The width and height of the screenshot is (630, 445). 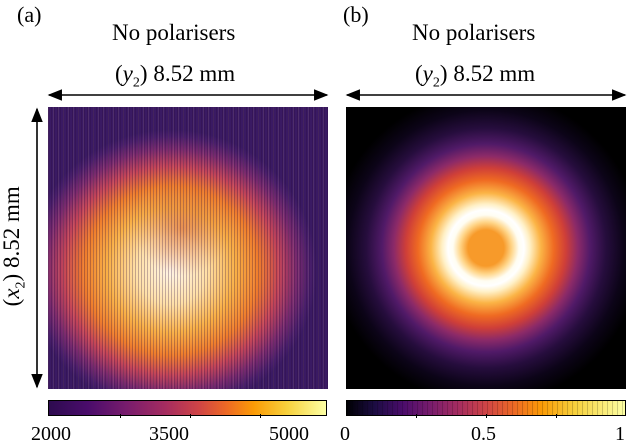 I want to click on panel-a-width-subscript: 2, so click(x=136, y=83).